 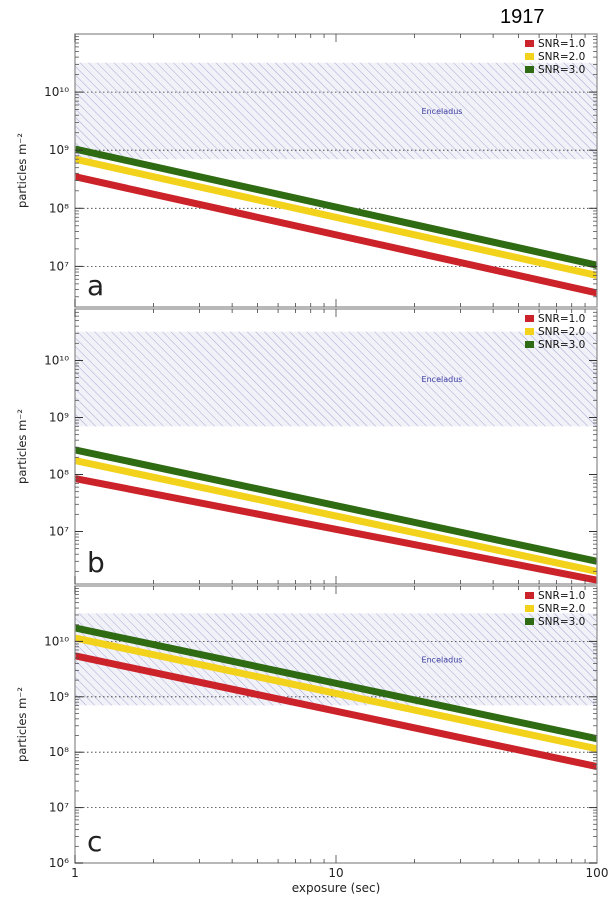 I want to click on x-tick-label: 1, so click(x=75, y=873).